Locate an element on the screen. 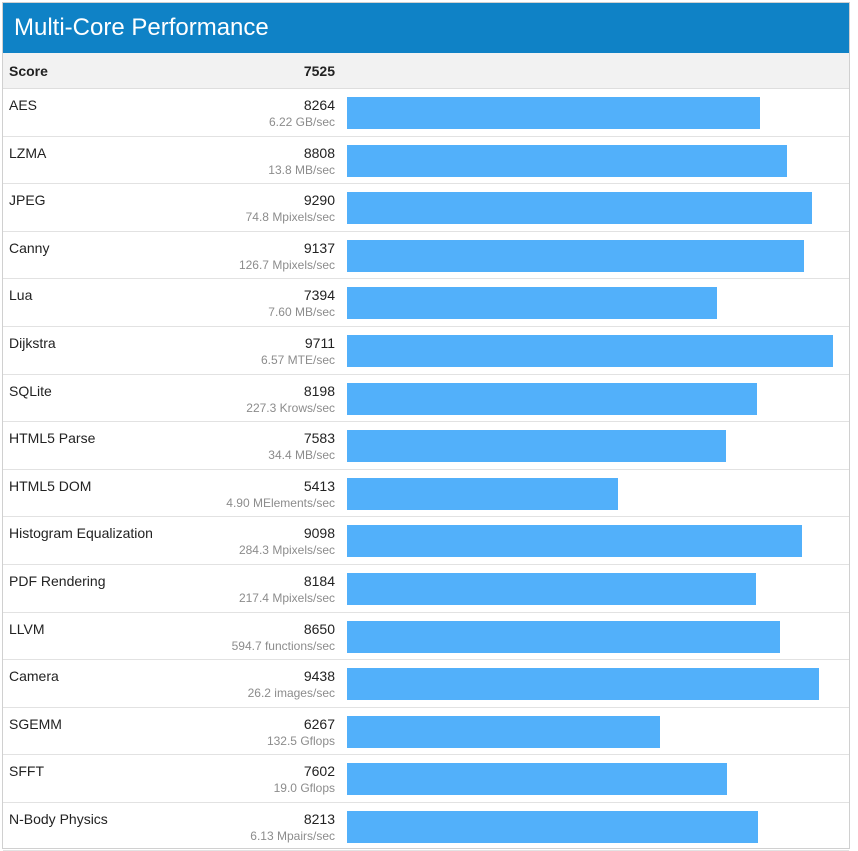 The image size is (858, 851). benchmark-score: 6267 is located at coordinates (319, 723).